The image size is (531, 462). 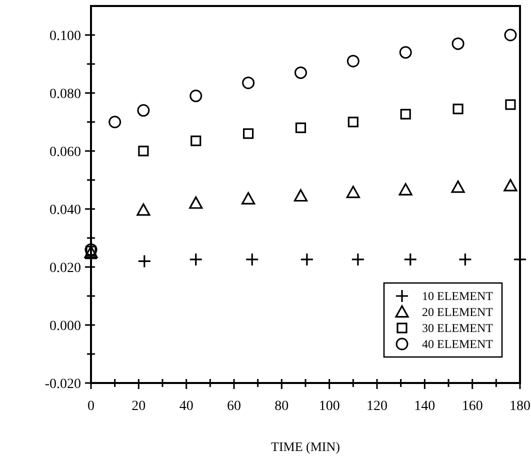 I want to click on y-tick-label: 0.080, so click(x=65, y=94).